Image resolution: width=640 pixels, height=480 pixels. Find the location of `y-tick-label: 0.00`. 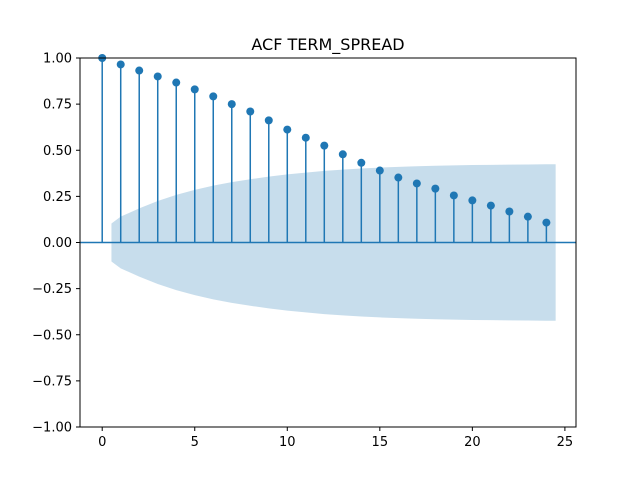

y-tick-label: 0.00 is located at coordinates (57, 243).